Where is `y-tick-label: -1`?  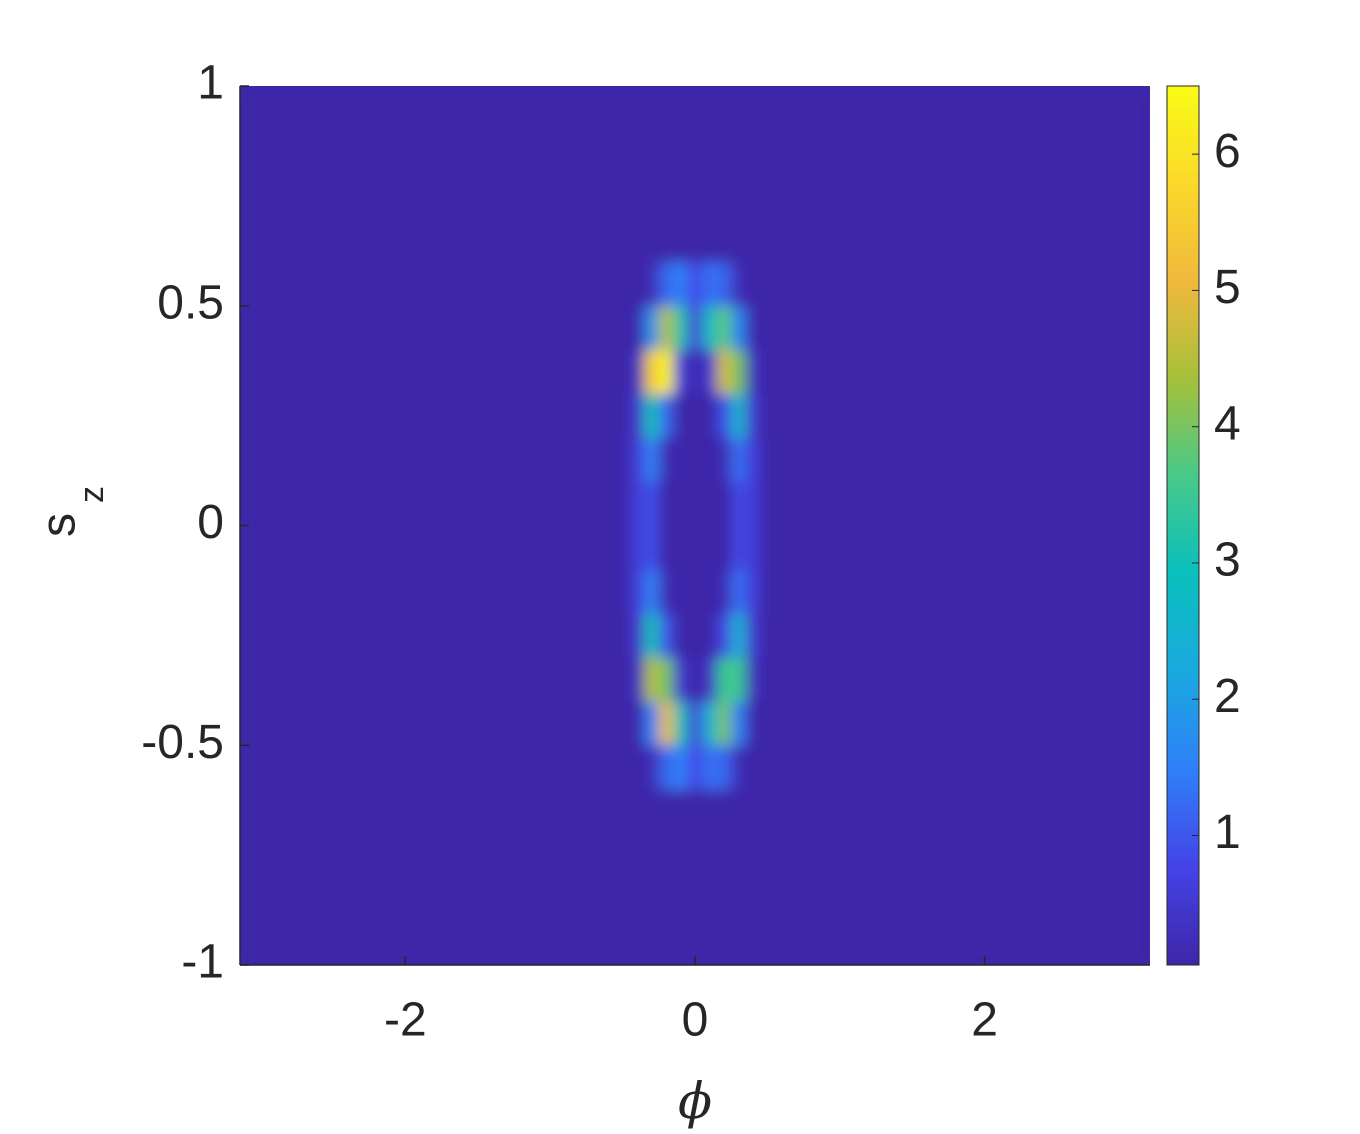 y-tick-label: -1 is located at coordinates (202, 962).